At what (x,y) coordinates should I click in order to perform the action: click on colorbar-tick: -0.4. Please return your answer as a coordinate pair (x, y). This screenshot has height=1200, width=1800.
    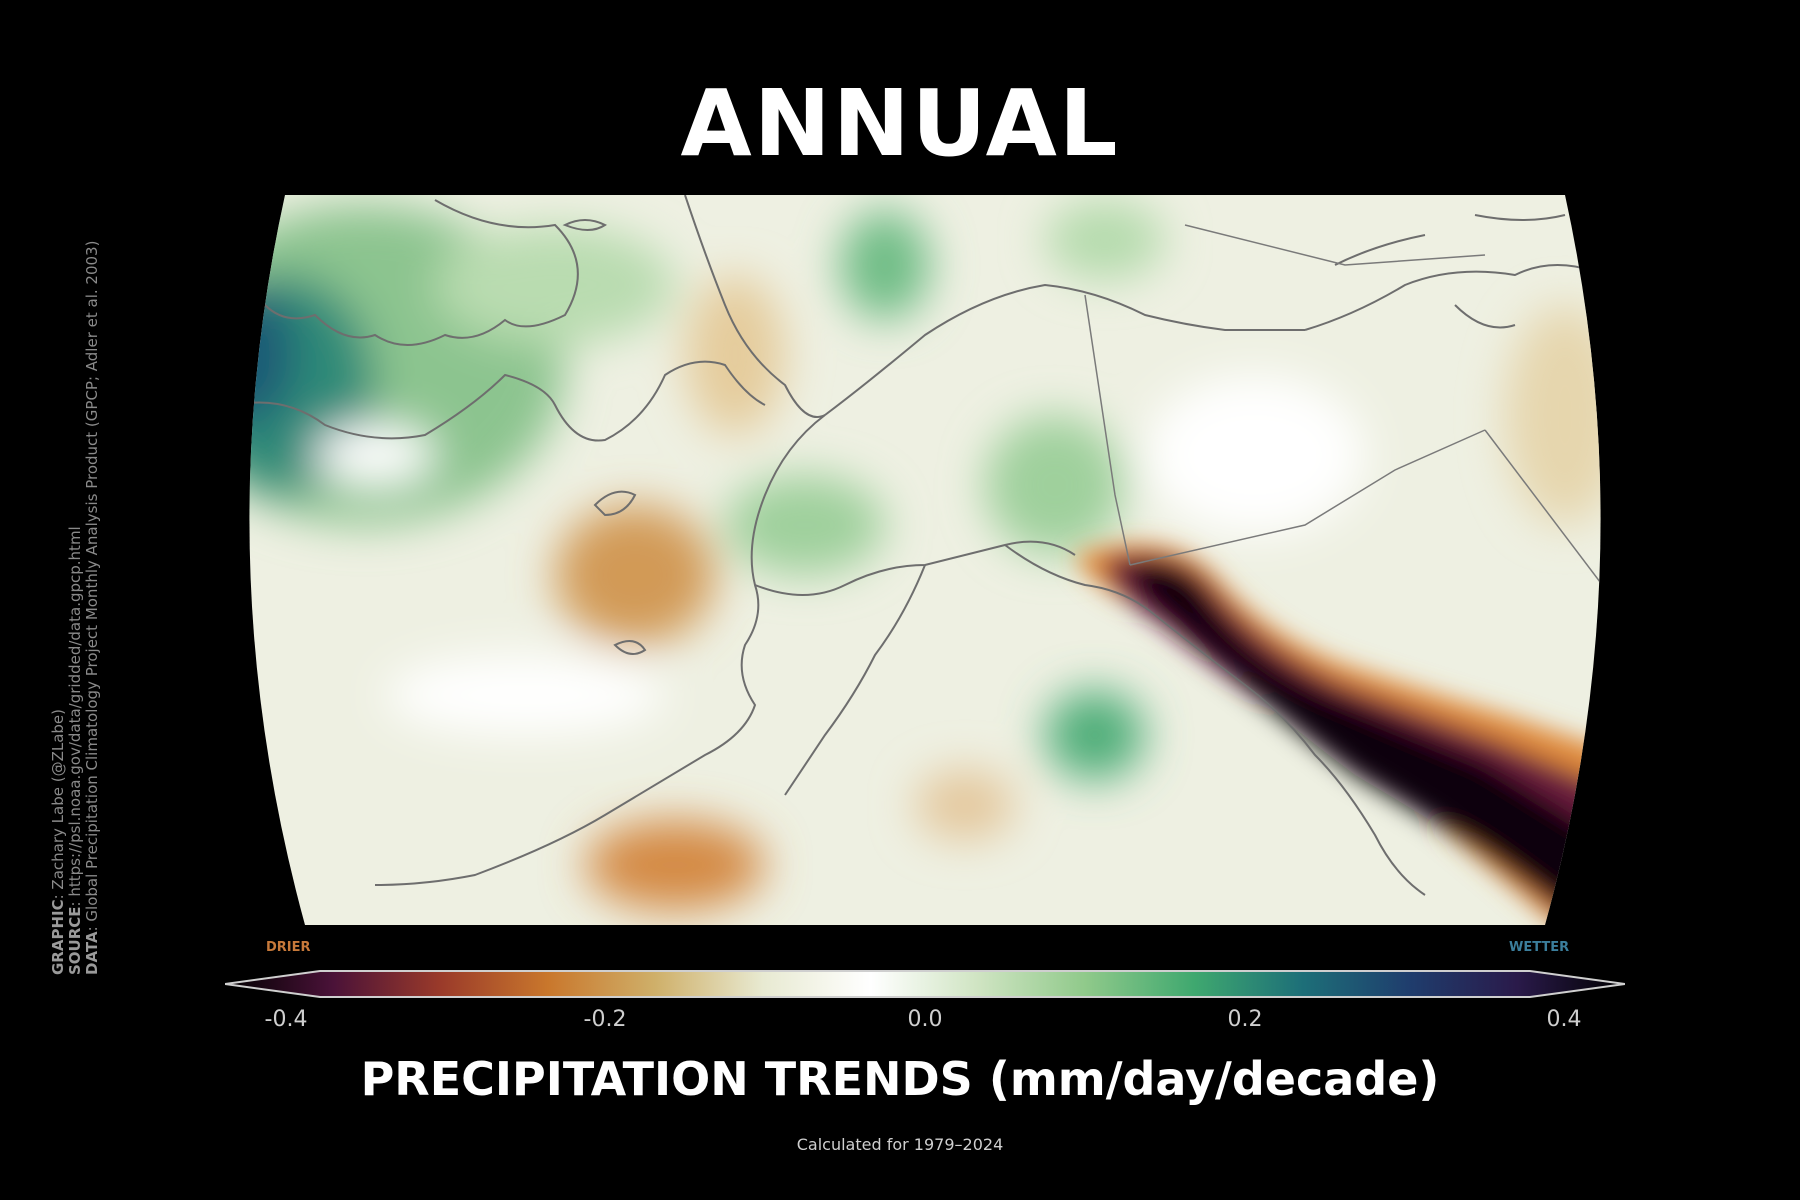
    Looking at the image, I should click on (286, 1019).